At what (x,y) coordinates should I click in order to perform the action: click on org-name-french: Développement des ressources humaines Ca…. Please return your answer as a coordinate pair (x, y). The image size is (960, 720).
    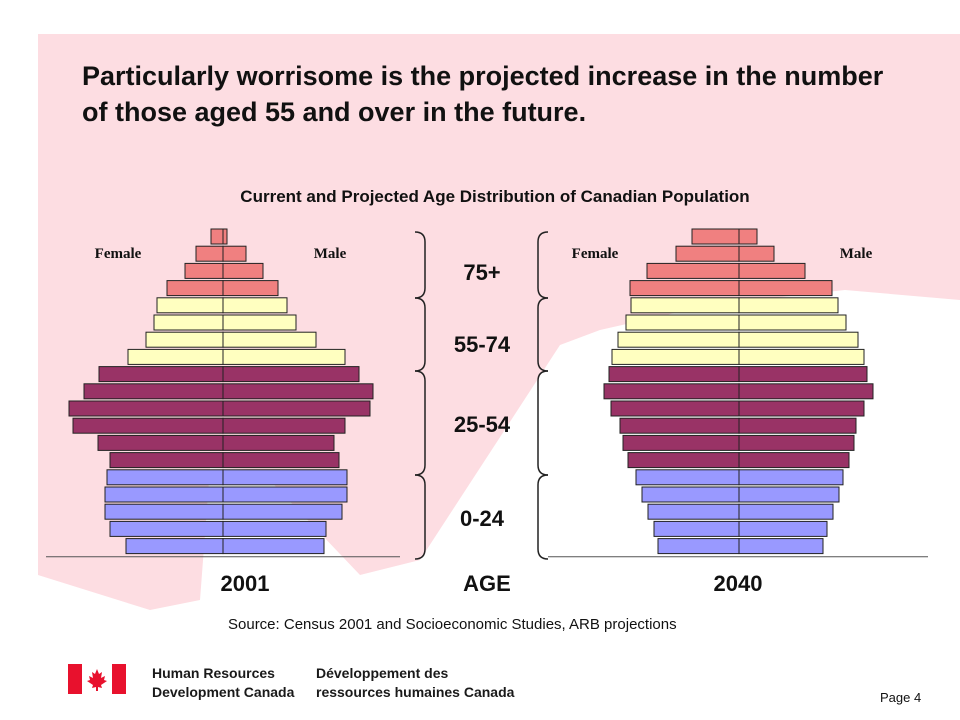
    Looking at the image, I should click on (415, 683).